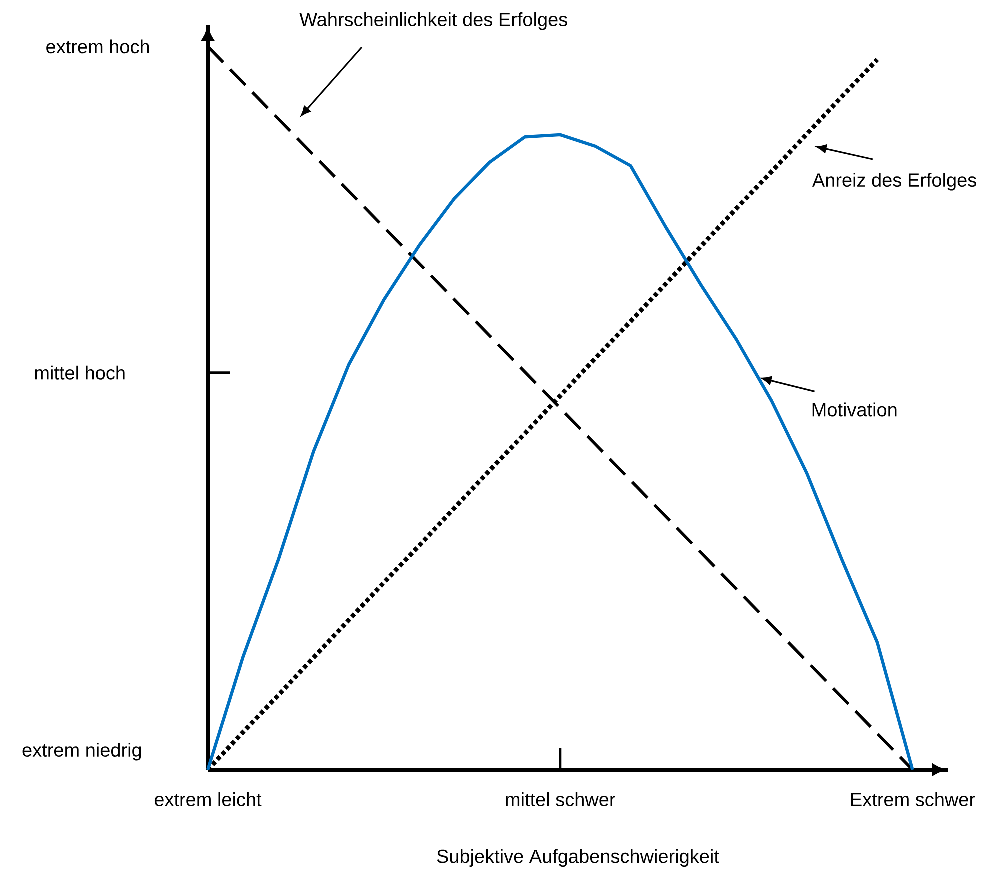  What do you see at coordinates (894, 182) in the screenshot?
I see `annotation: Anreiz des Erfolges` at bounding box center [894, 182].